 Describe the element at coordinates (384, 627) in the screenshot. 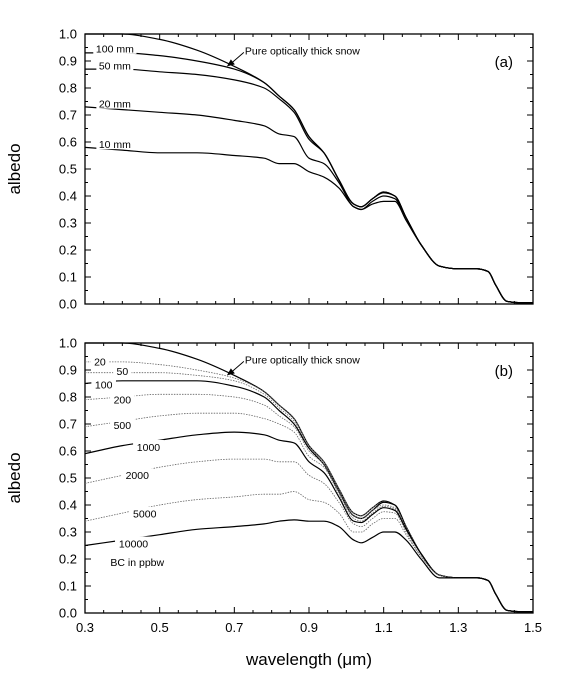

I see `x-tick-label: 1.1` at that location.